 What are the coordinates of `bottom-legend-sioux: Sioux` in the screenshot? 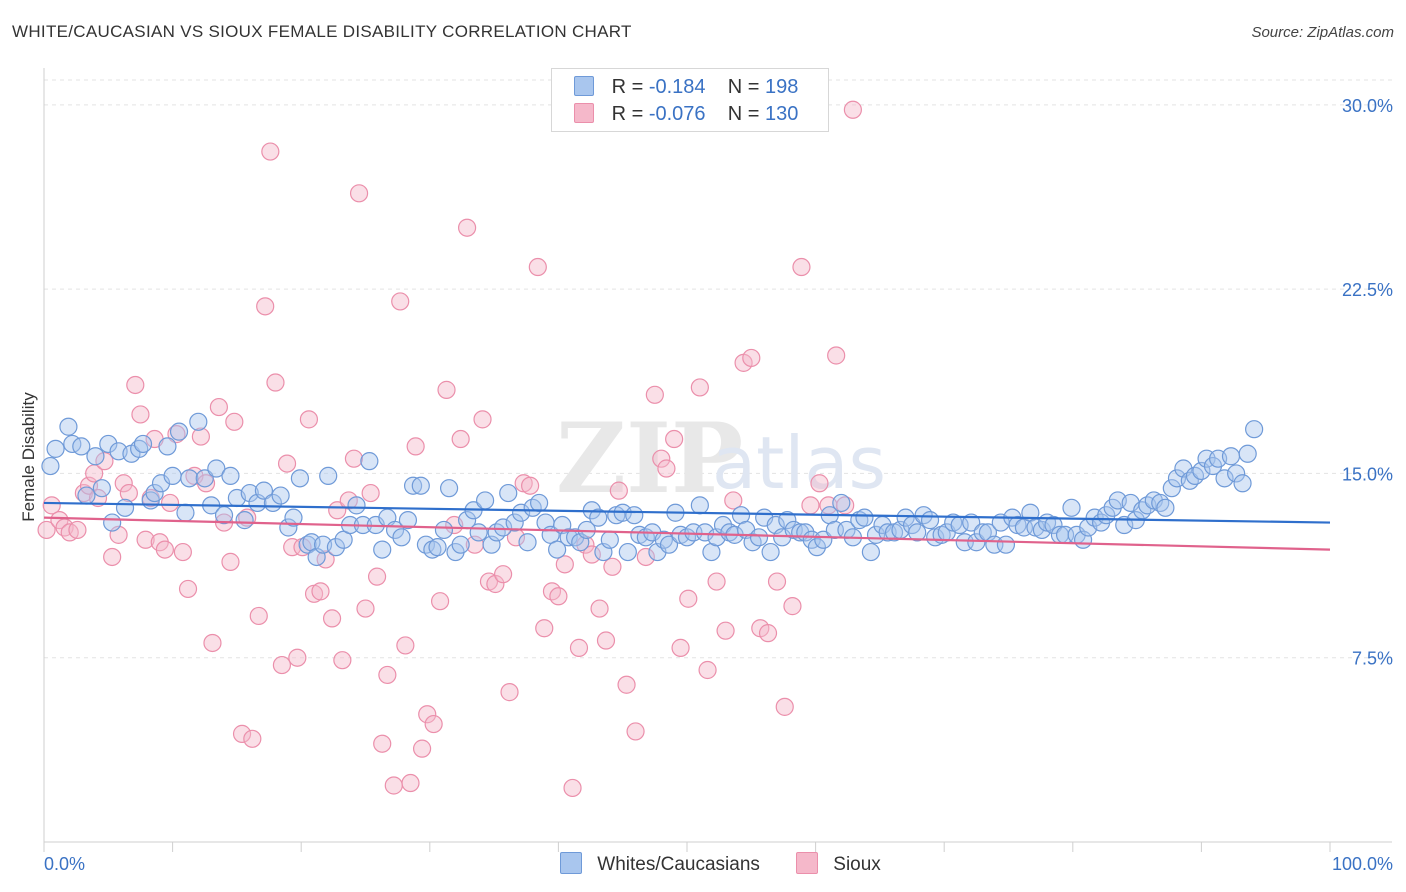 It's located at (838, 864).